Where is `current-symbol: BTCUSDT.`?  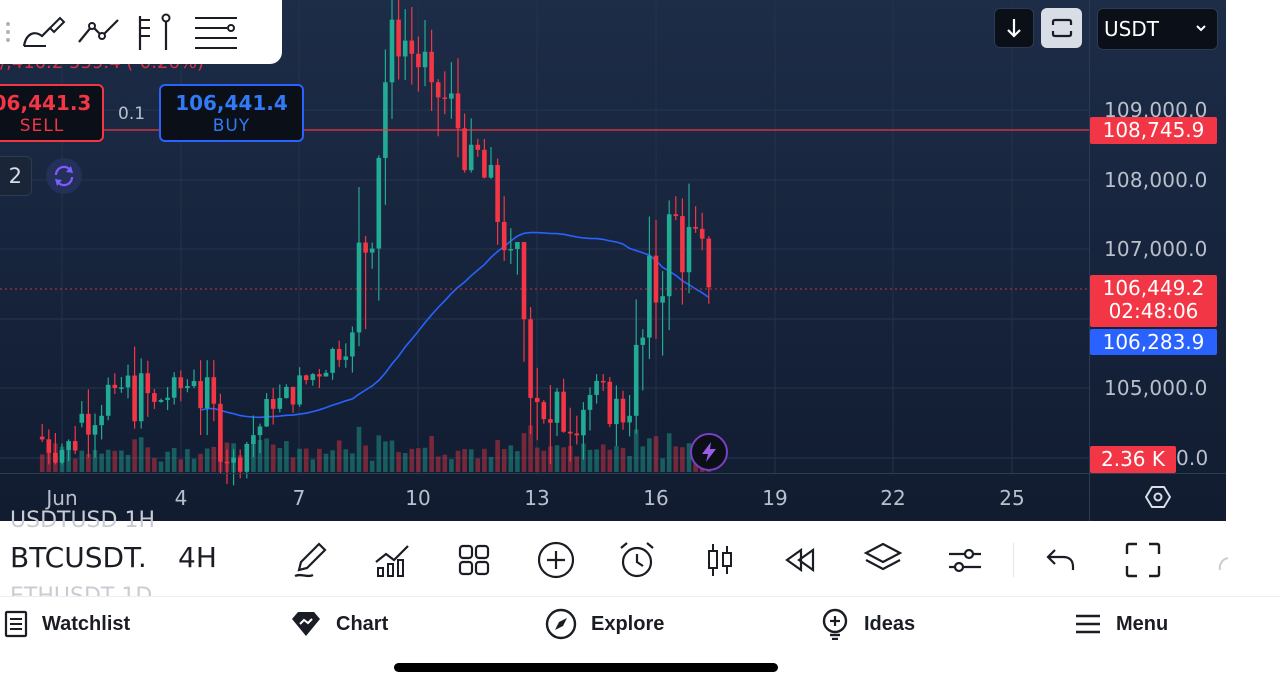
current-symbol: BTCUSDT. is located at coordinates (78, 557).